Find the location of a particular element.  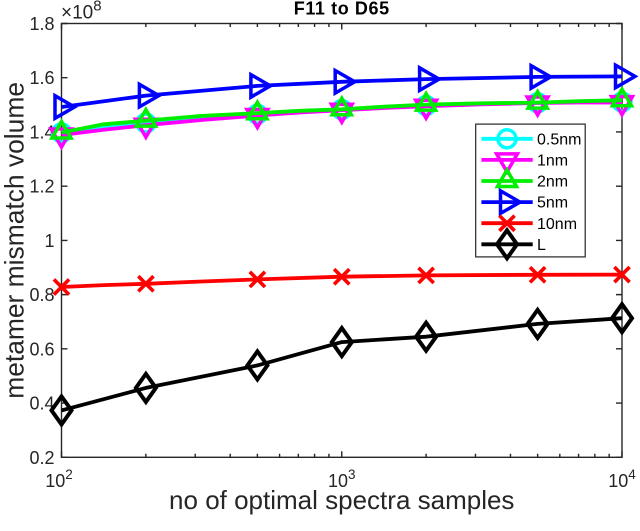

svg-text: 1.8 is located at coordinates (41, 24).